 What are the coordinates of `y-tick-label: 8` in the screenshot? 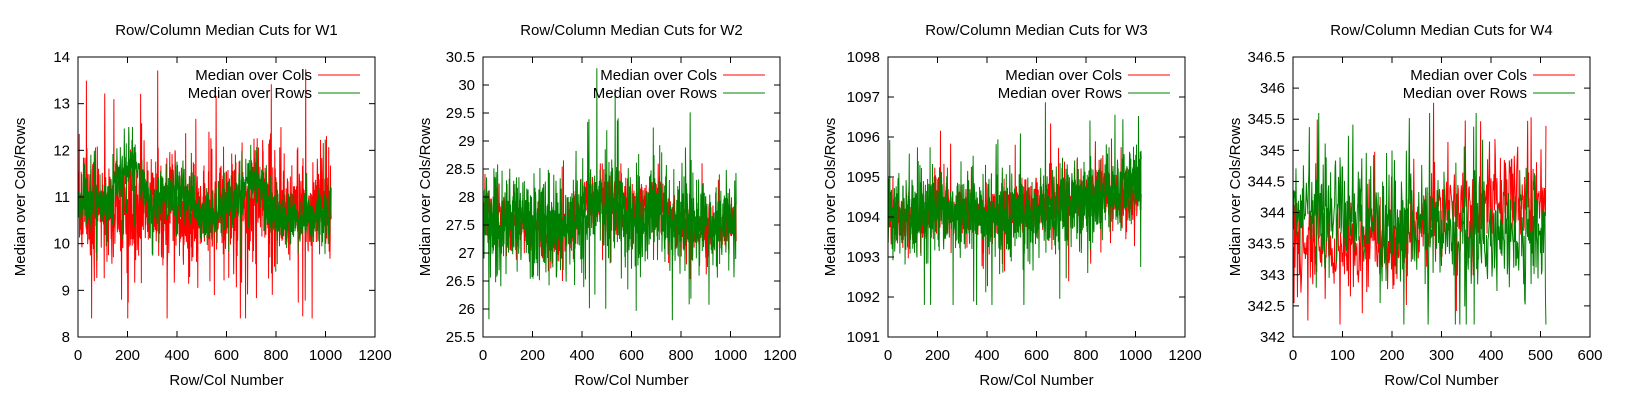 It's located at (66, 337).